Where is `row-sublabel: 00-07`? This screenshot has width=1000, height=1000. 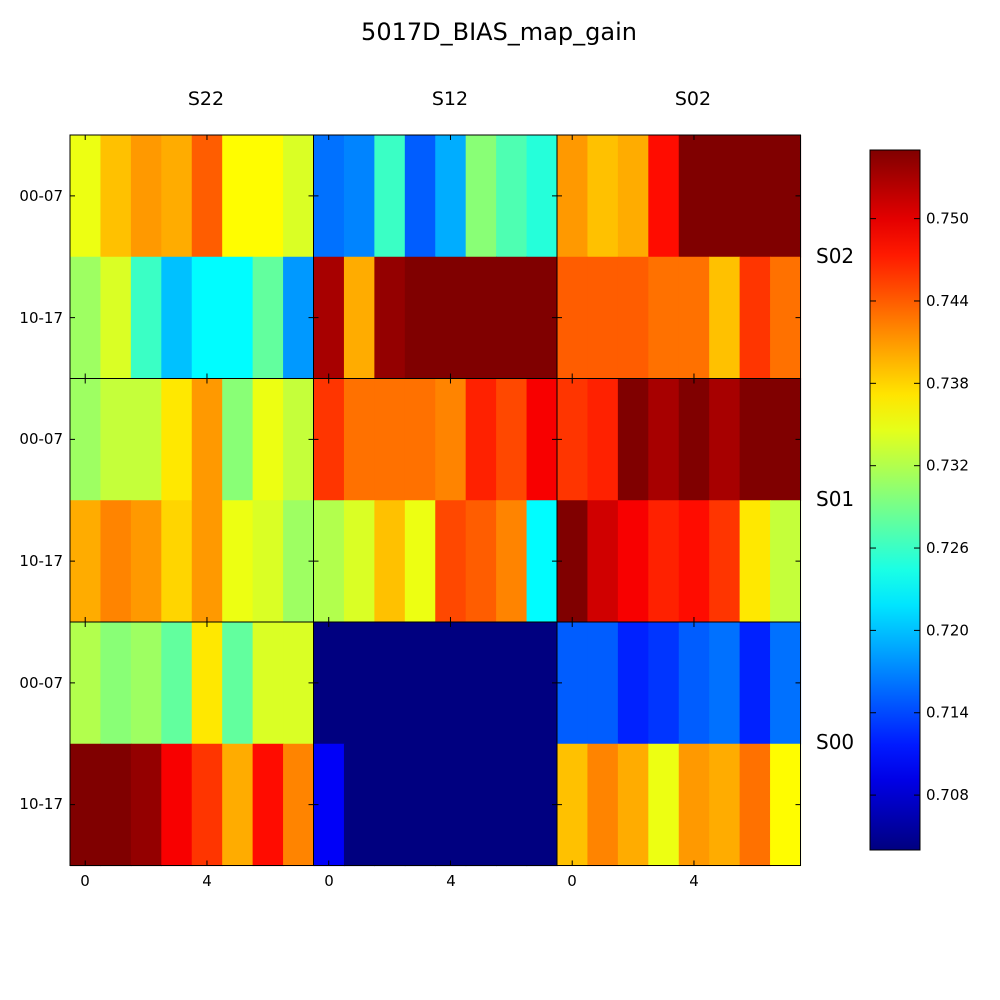 row-sublabel: 00-07 is located at coordinates (41, 439).